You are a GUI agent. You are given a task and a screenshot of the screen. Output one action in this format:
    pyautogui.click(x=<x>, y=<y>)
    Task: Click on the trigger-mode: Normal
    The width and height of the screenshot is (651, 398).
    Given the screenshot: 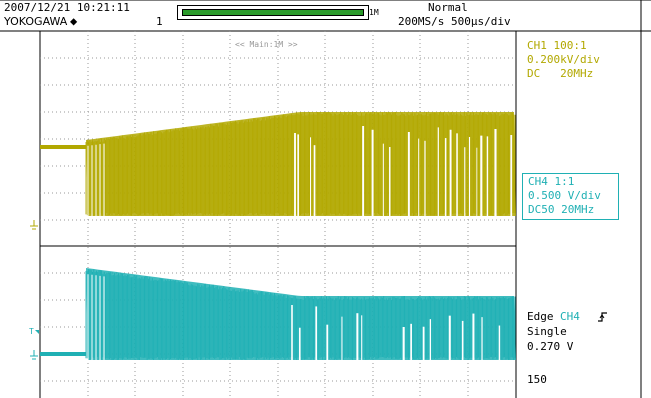 What is the action you would take?
    pyautogui.click(x=448, y=7)
    